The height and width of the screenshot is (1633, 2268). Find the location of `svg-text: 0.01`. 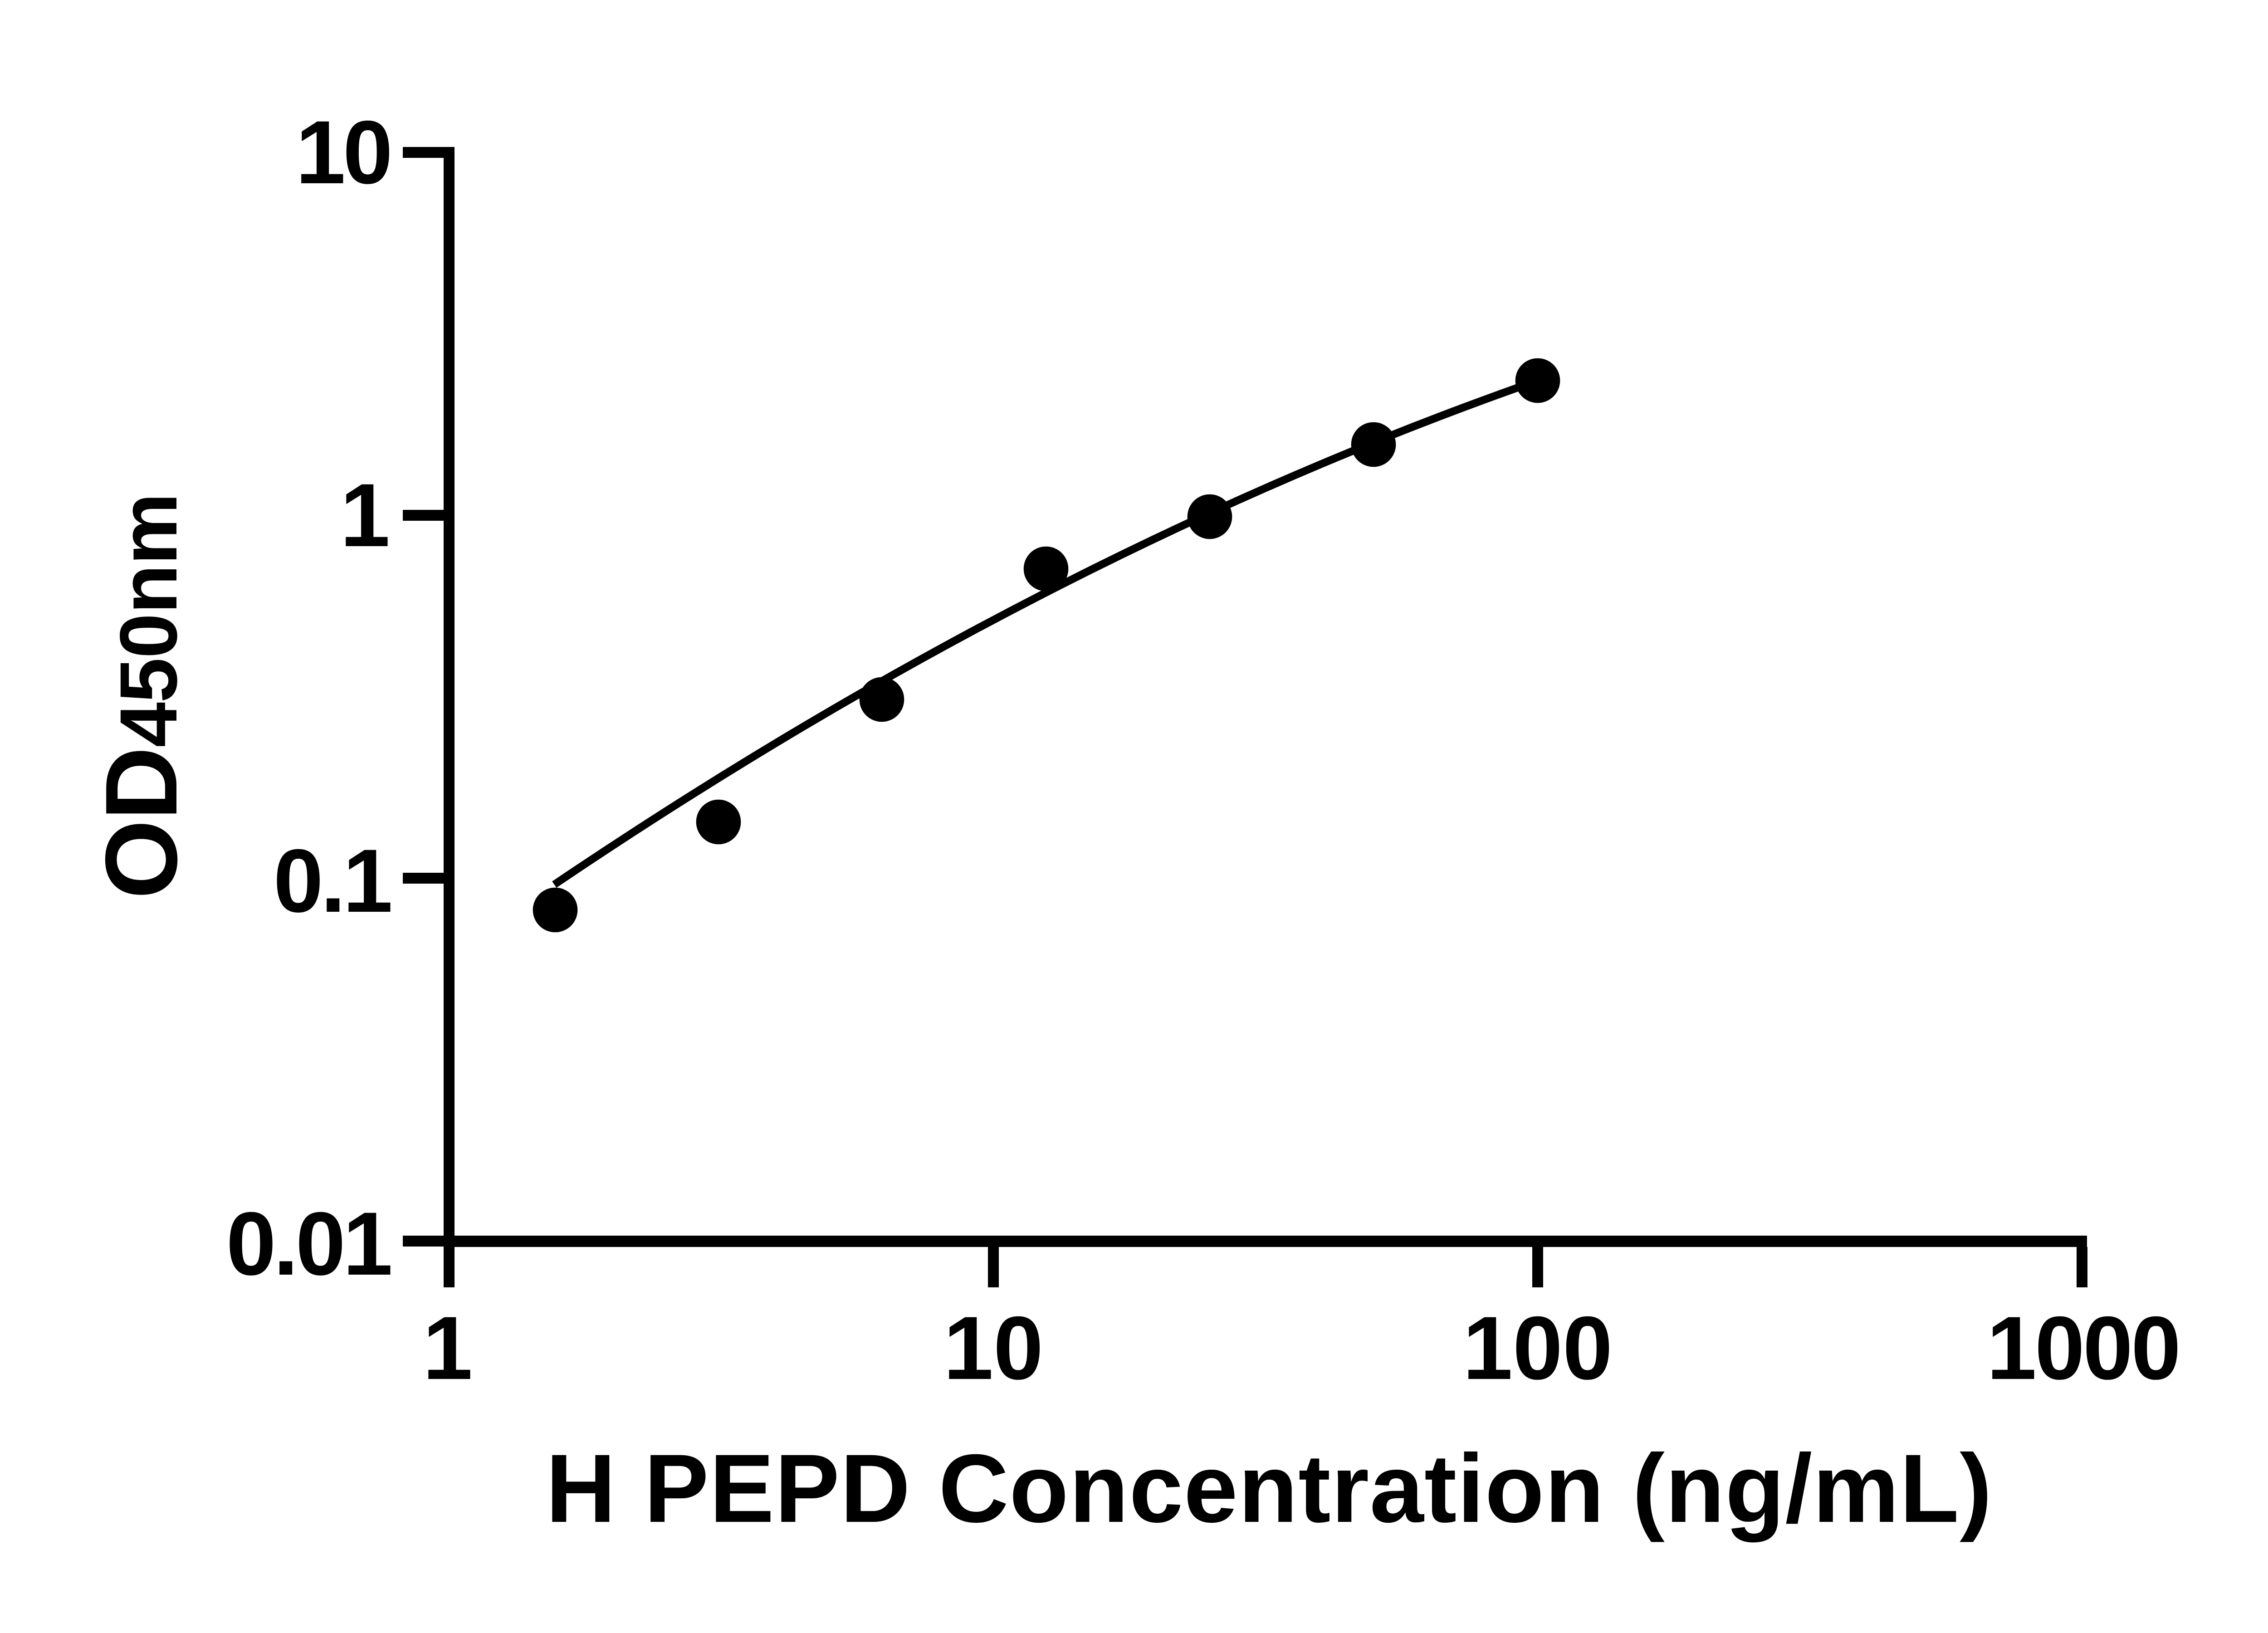

svg-text: 0.01 is located at coordinates (309, 1243).